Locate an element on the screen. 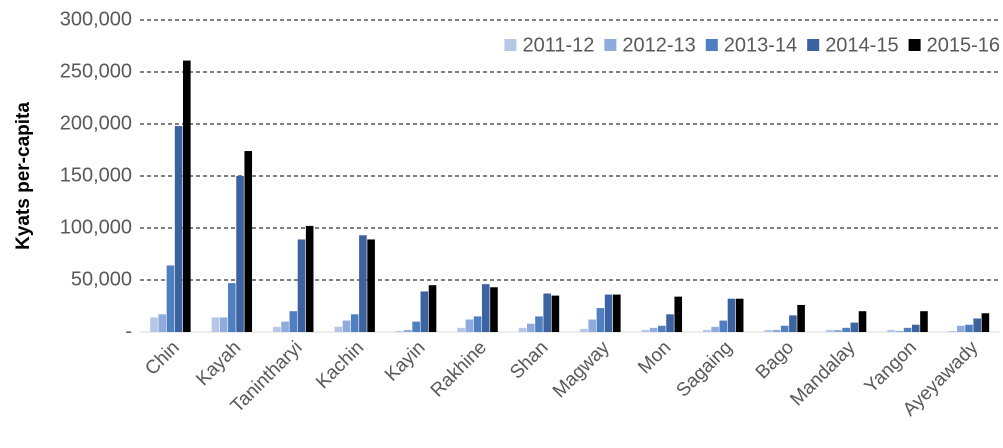 This screenshot has height=448, width=1003. y-tick-label: 50,000 is located at coordinates (101, 279).